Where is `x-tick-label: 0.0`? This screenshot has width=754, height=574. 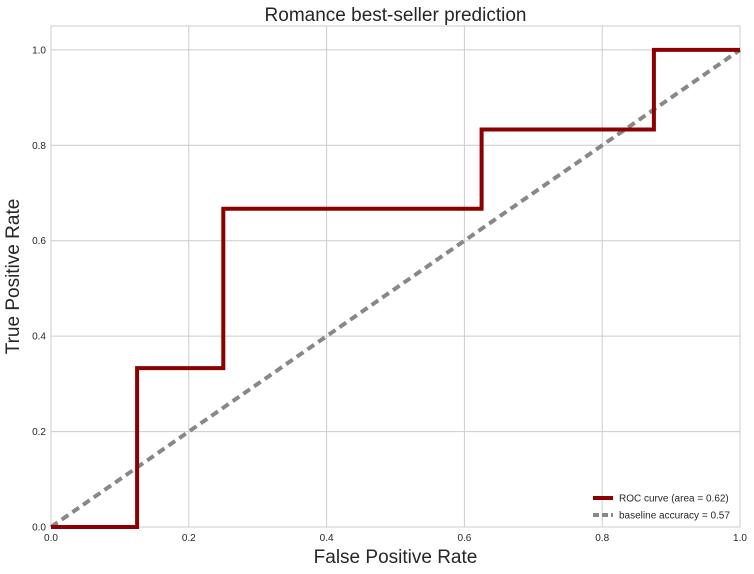
x-tick-label: 0.0 is located at coordinates (51, 538).